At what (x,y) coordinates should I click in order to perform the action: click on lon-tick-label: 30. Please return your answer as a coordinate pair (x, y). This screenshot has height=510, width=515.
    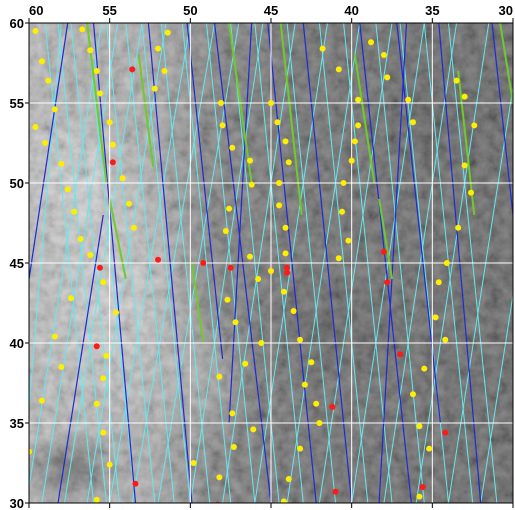
    Looking at the image, I should click on (506, 10).